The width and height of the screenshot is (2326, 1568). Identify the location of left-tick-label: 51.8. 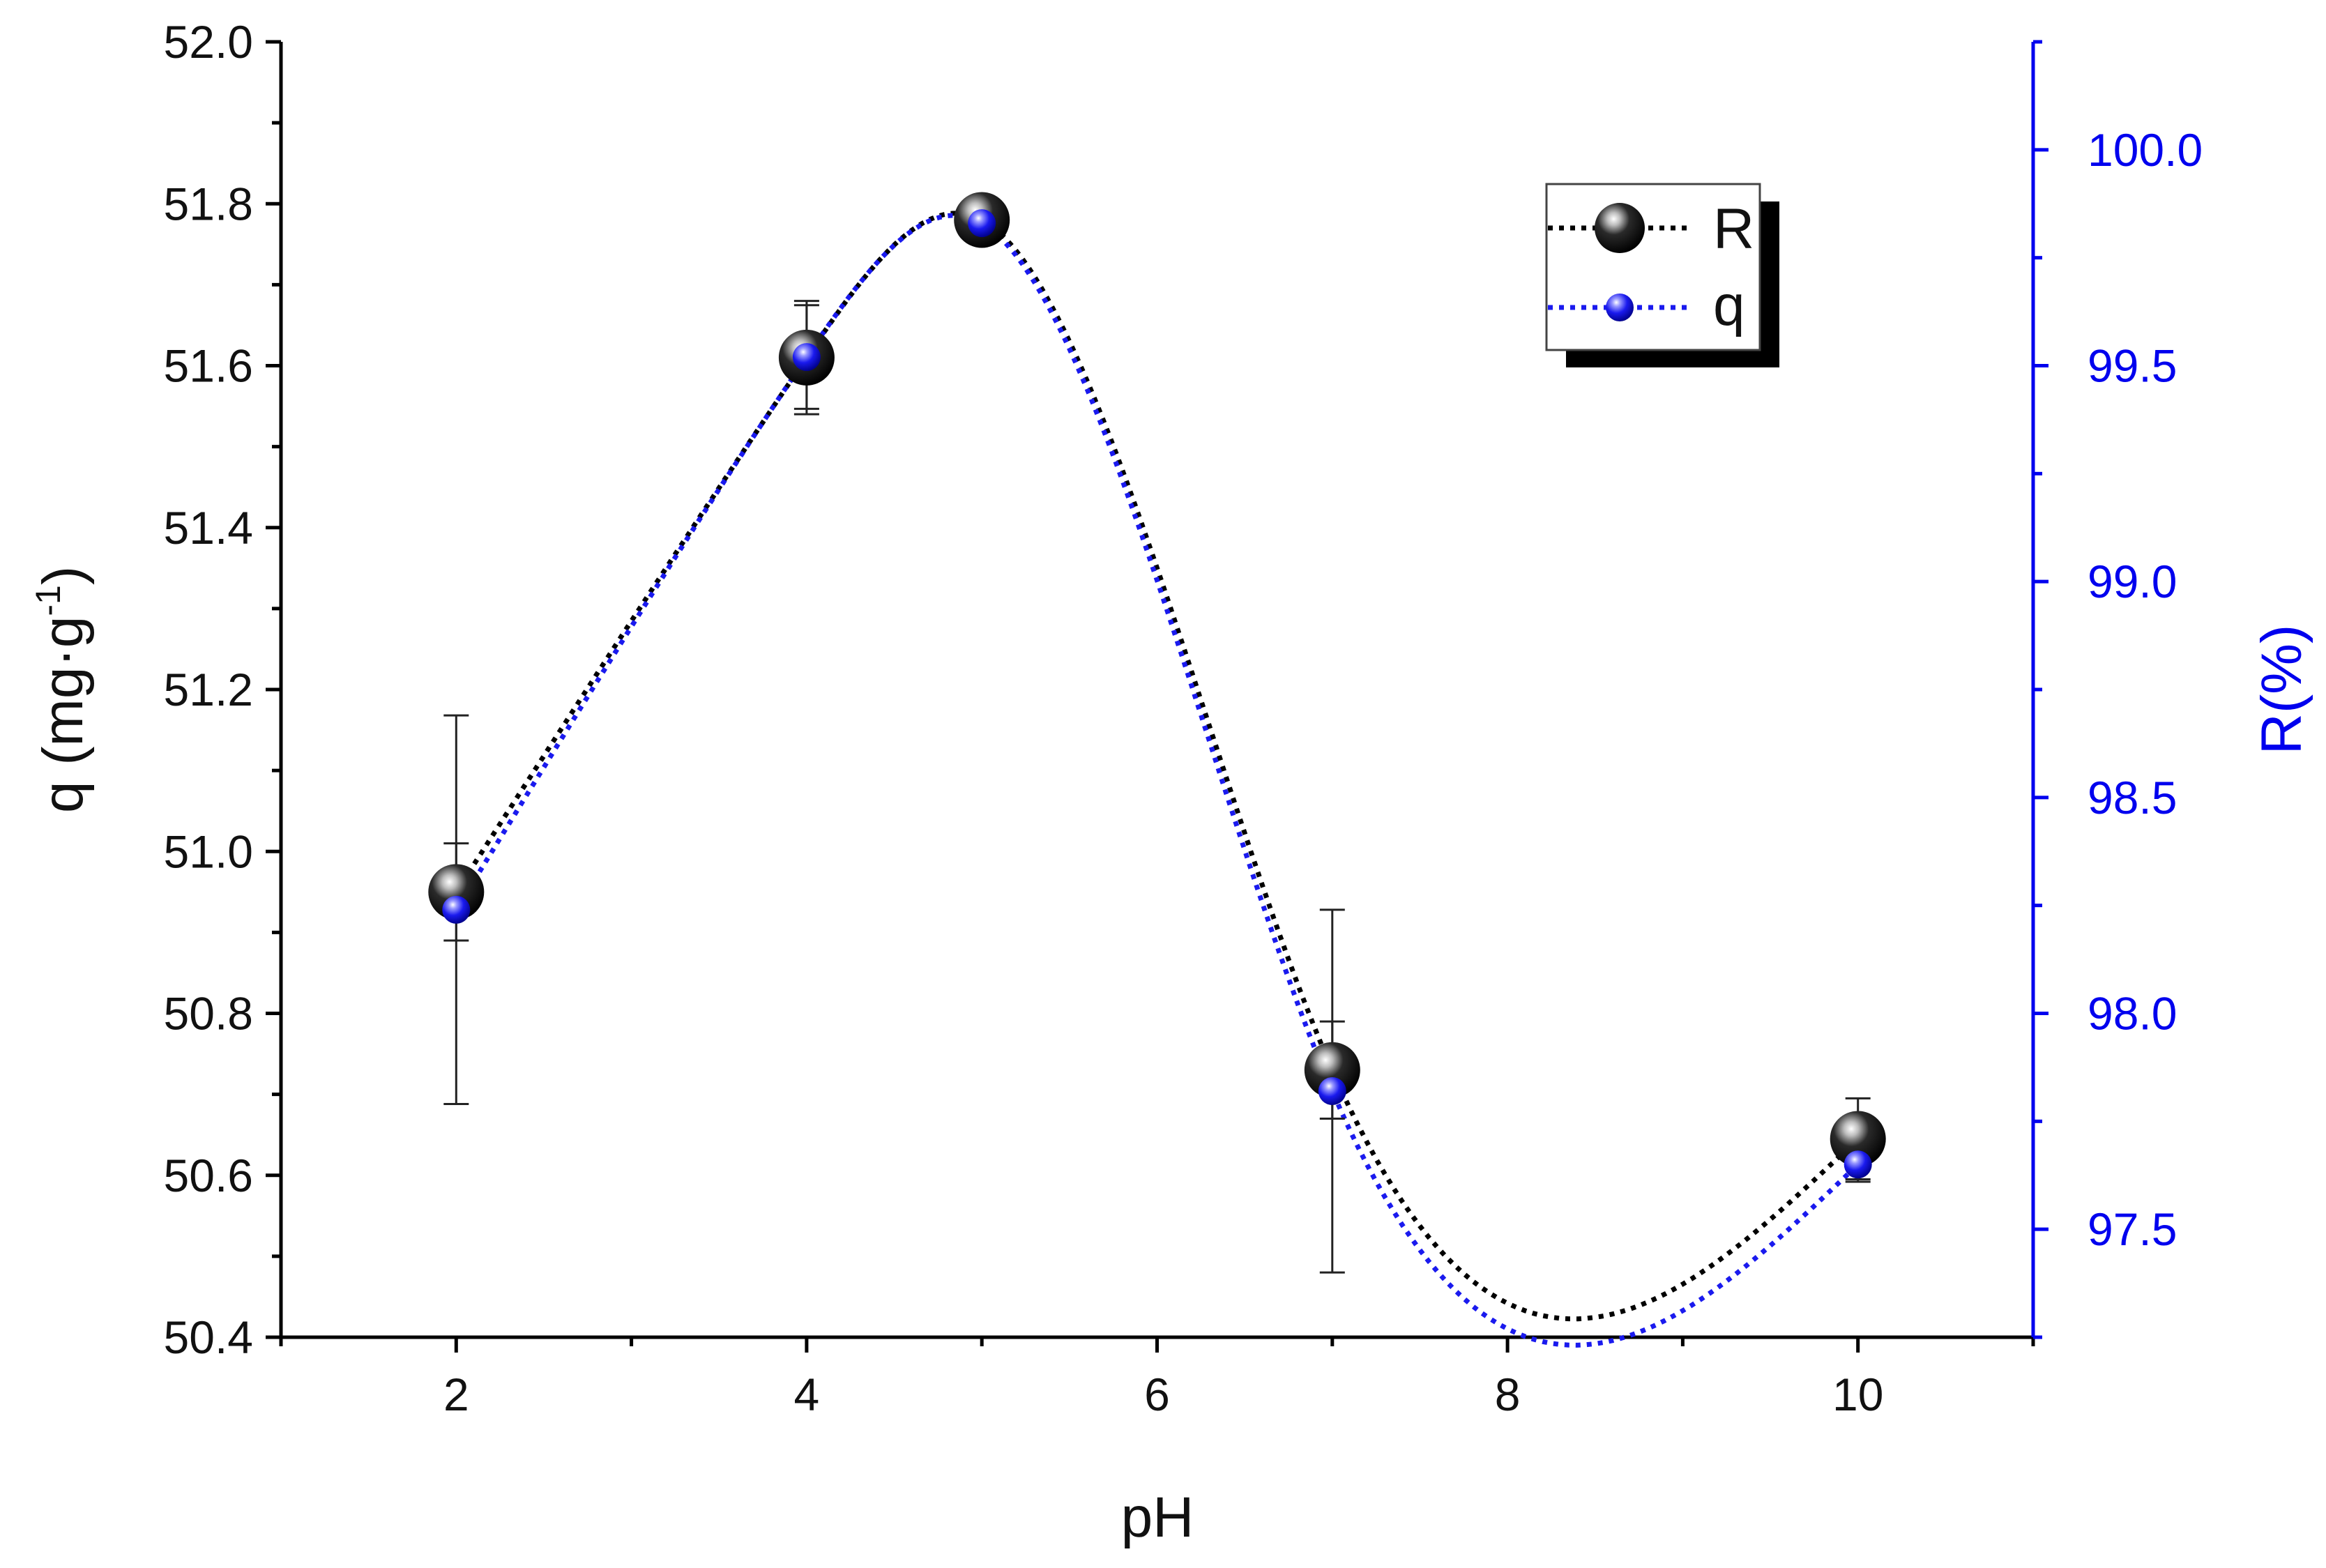
(208, 203).